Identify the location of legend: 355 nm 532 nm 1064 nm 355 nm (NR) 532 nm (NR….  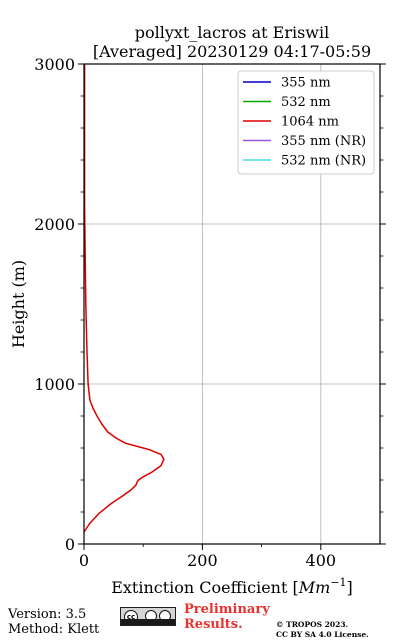
(306, 122).